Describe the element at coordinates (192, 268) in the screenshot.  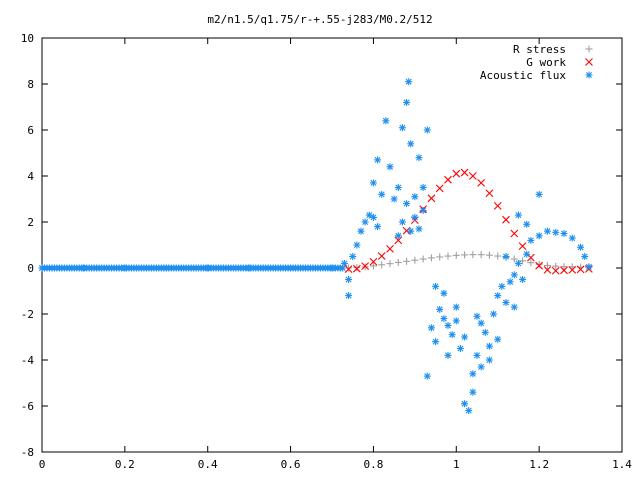
I see `series-acoustic-flux-baseline` at that location.